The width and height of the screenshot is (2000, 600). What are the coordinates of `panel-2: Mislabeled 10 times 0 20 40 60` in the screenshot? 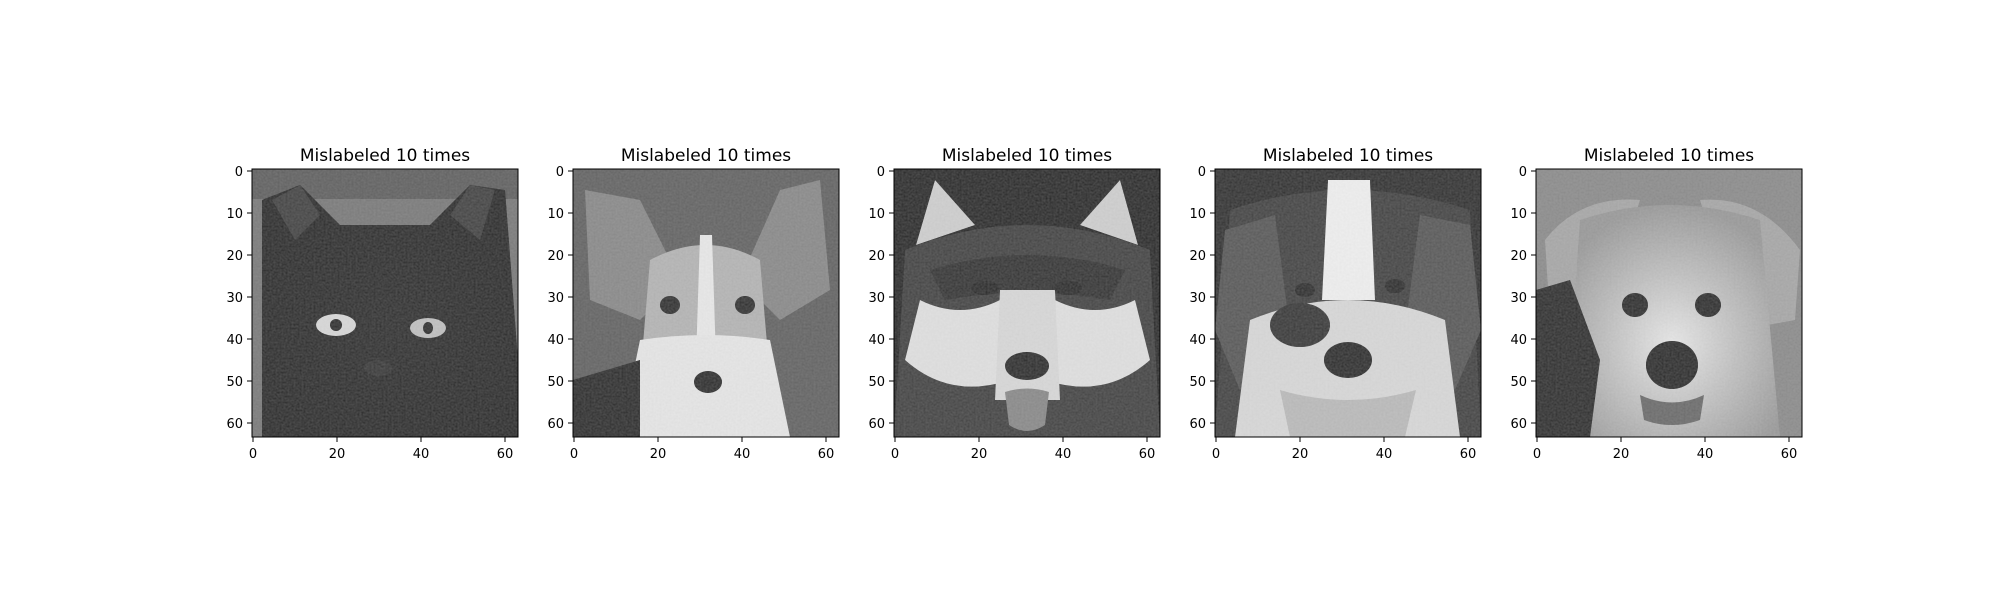 It's located at (693, 304).